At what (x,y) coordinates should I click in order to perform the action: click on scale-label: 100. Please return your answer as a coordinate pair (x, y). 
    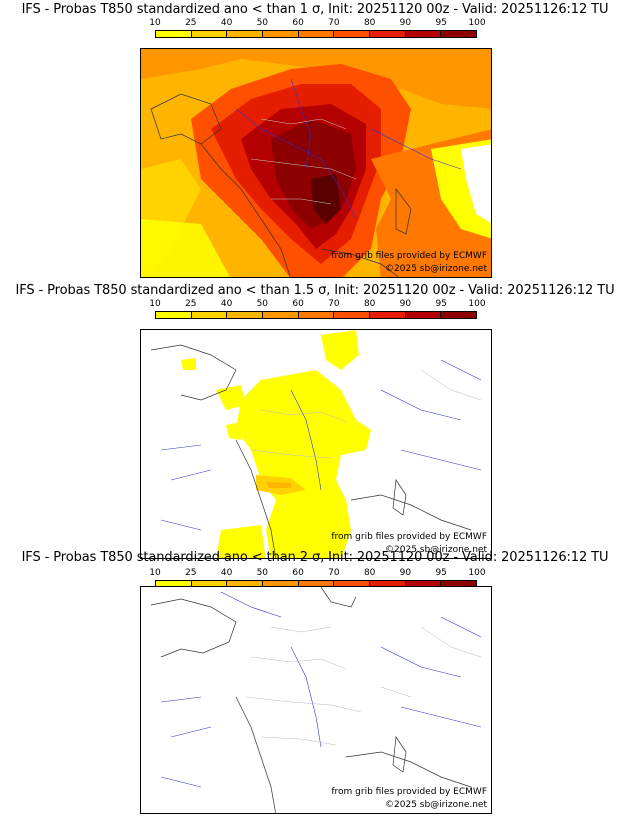
    Looking at the image, I should click on (477, 23).